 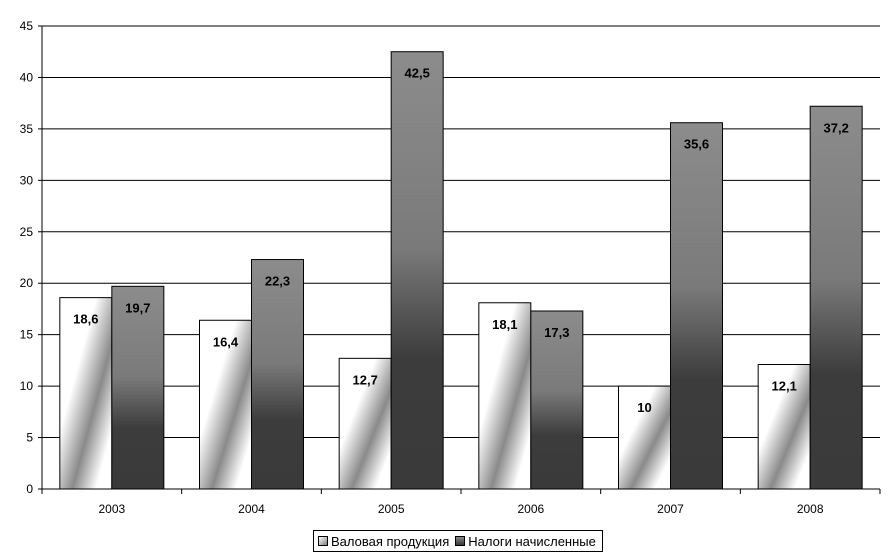 I want to click on data-label: 12,1, so click(x=784, y=386).